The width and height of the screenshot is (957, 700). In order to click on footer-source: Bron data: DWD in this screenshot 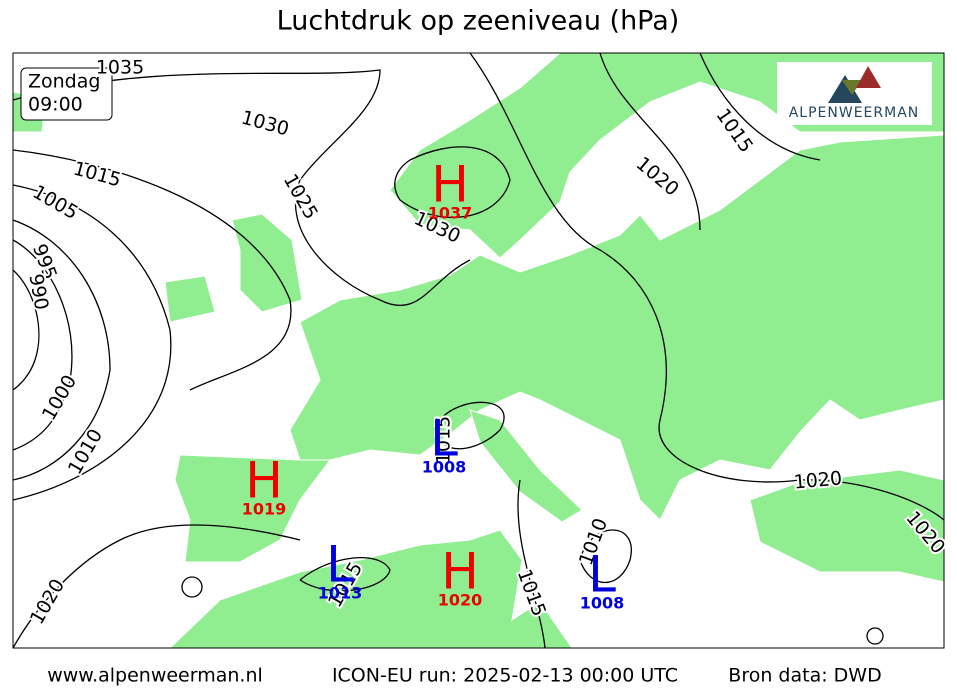, I will do `click(804, 676)`.